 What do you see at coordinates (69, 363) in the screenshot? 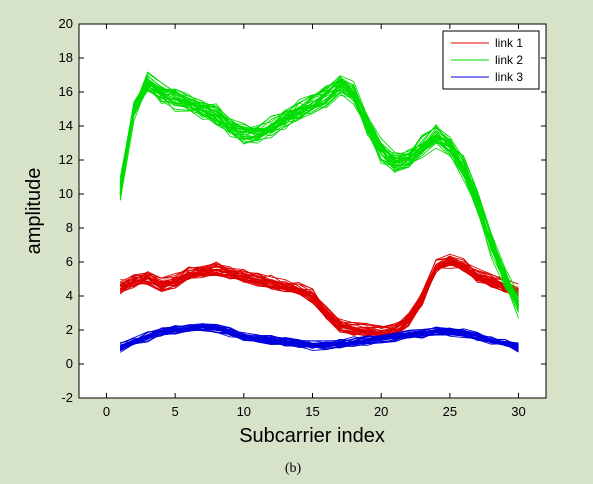
I see `y-tick-label: 0` at bounding box center [69, 363].